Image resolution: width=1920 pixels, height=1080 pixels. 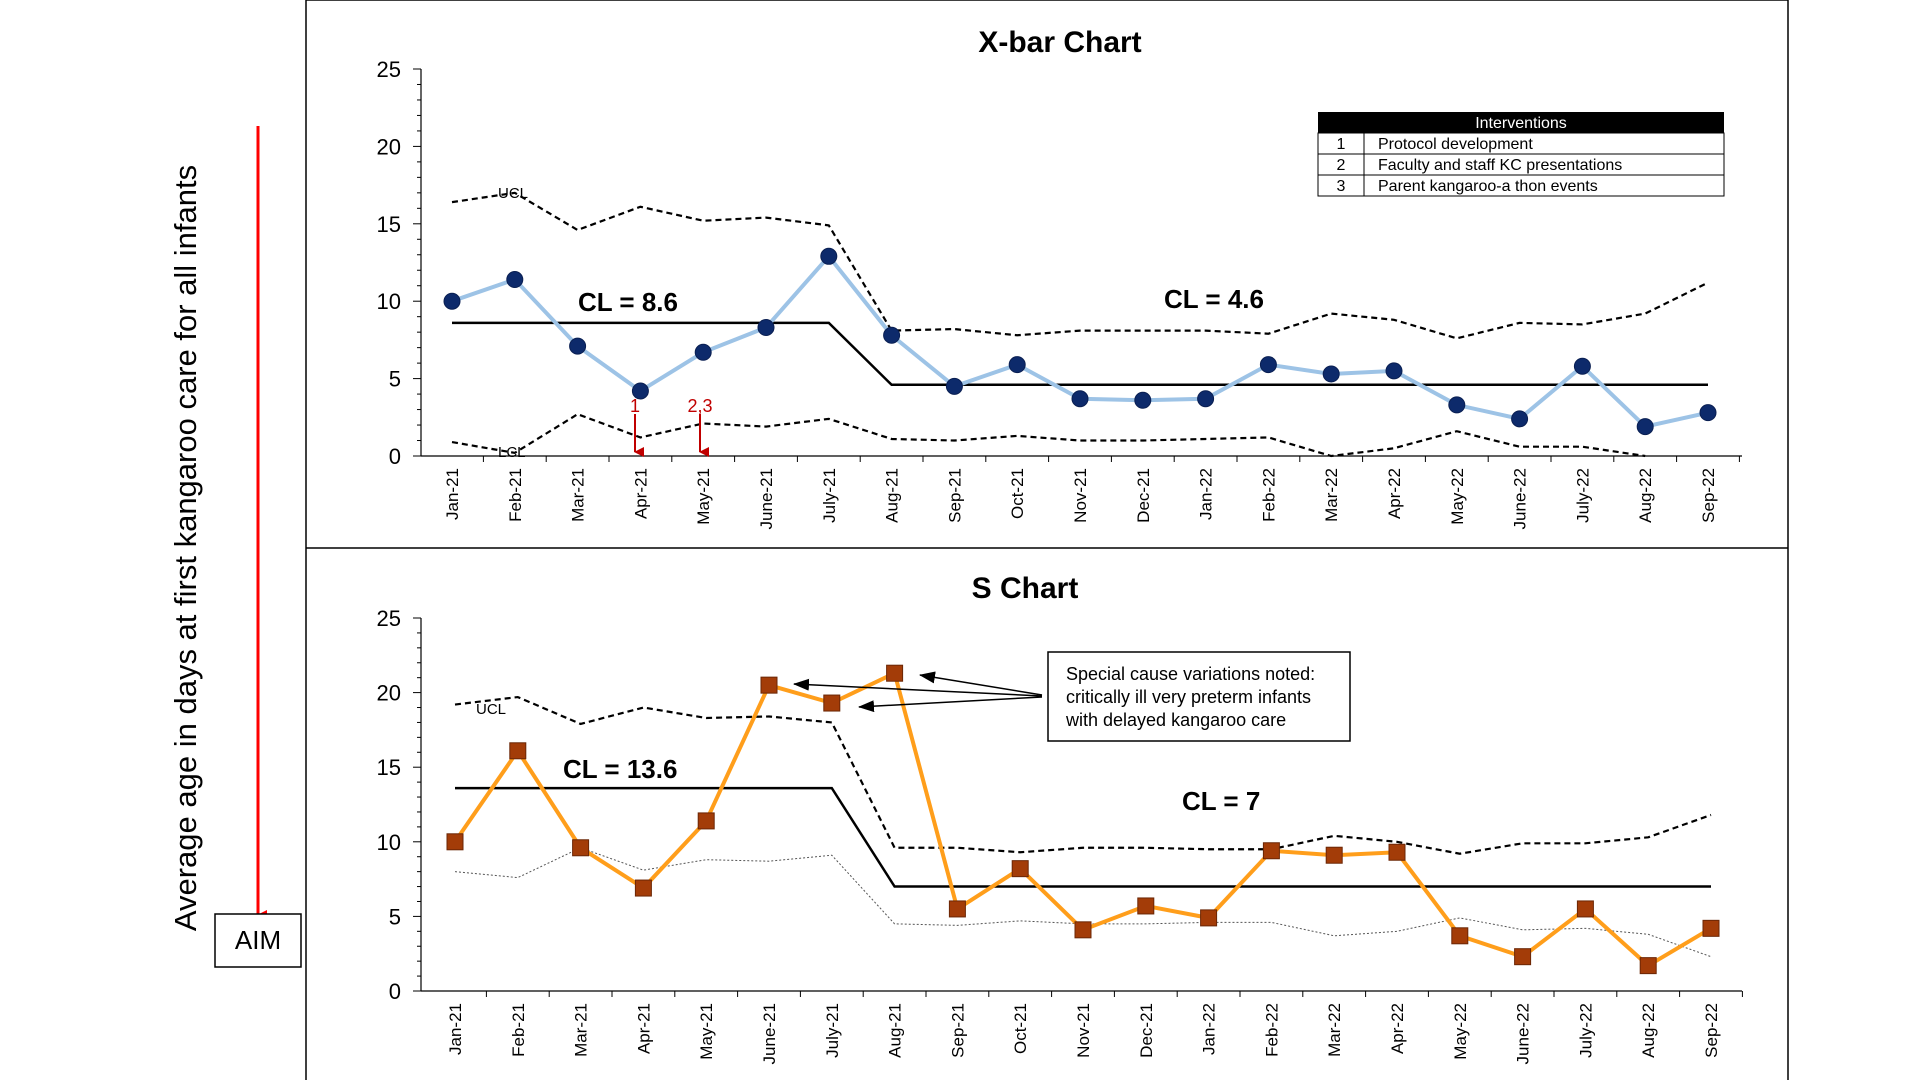 I want to click on s-x-tick-label: July-21, so click(x=832, y=1030).